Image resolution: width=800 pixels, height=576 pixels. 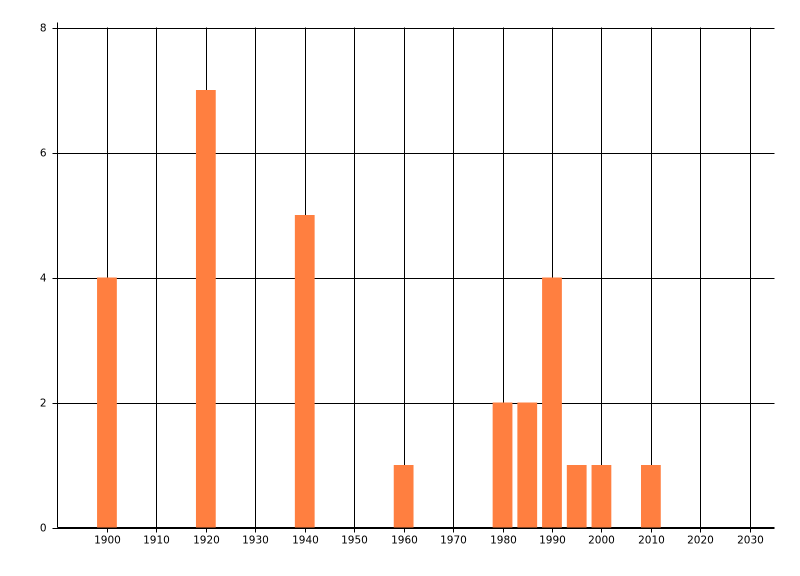 I want to click on x-tick-label: 2010, so click(x=651, y=541).